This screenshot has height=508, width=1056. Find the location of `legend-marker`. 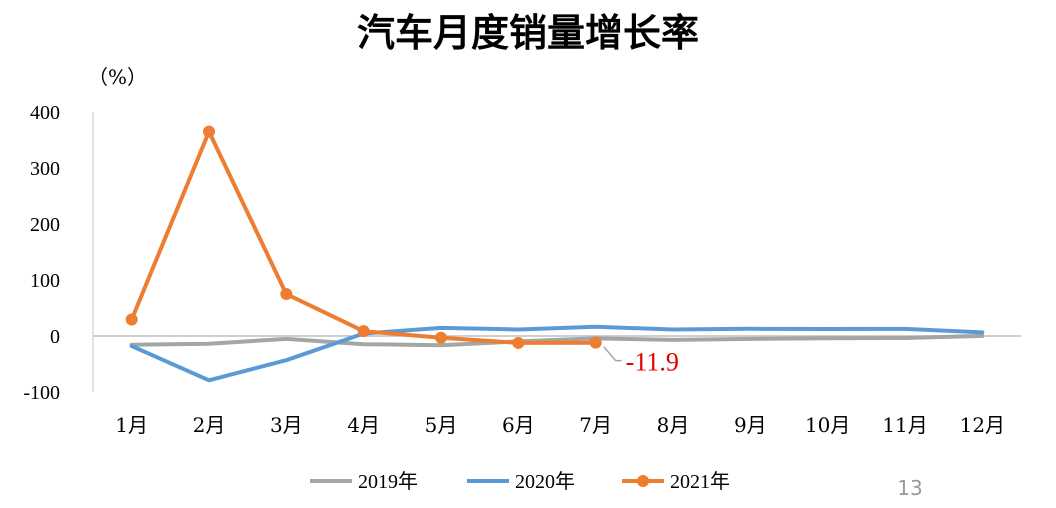

legend-marker is located at coordinates (643, 481).